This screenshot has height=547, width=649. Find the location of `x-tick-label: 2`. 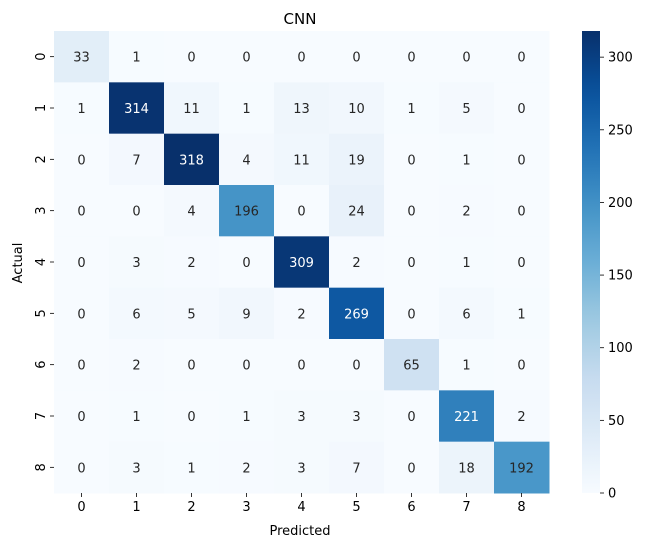

x-tick-label: 2 is located at coordinates (191, 507).